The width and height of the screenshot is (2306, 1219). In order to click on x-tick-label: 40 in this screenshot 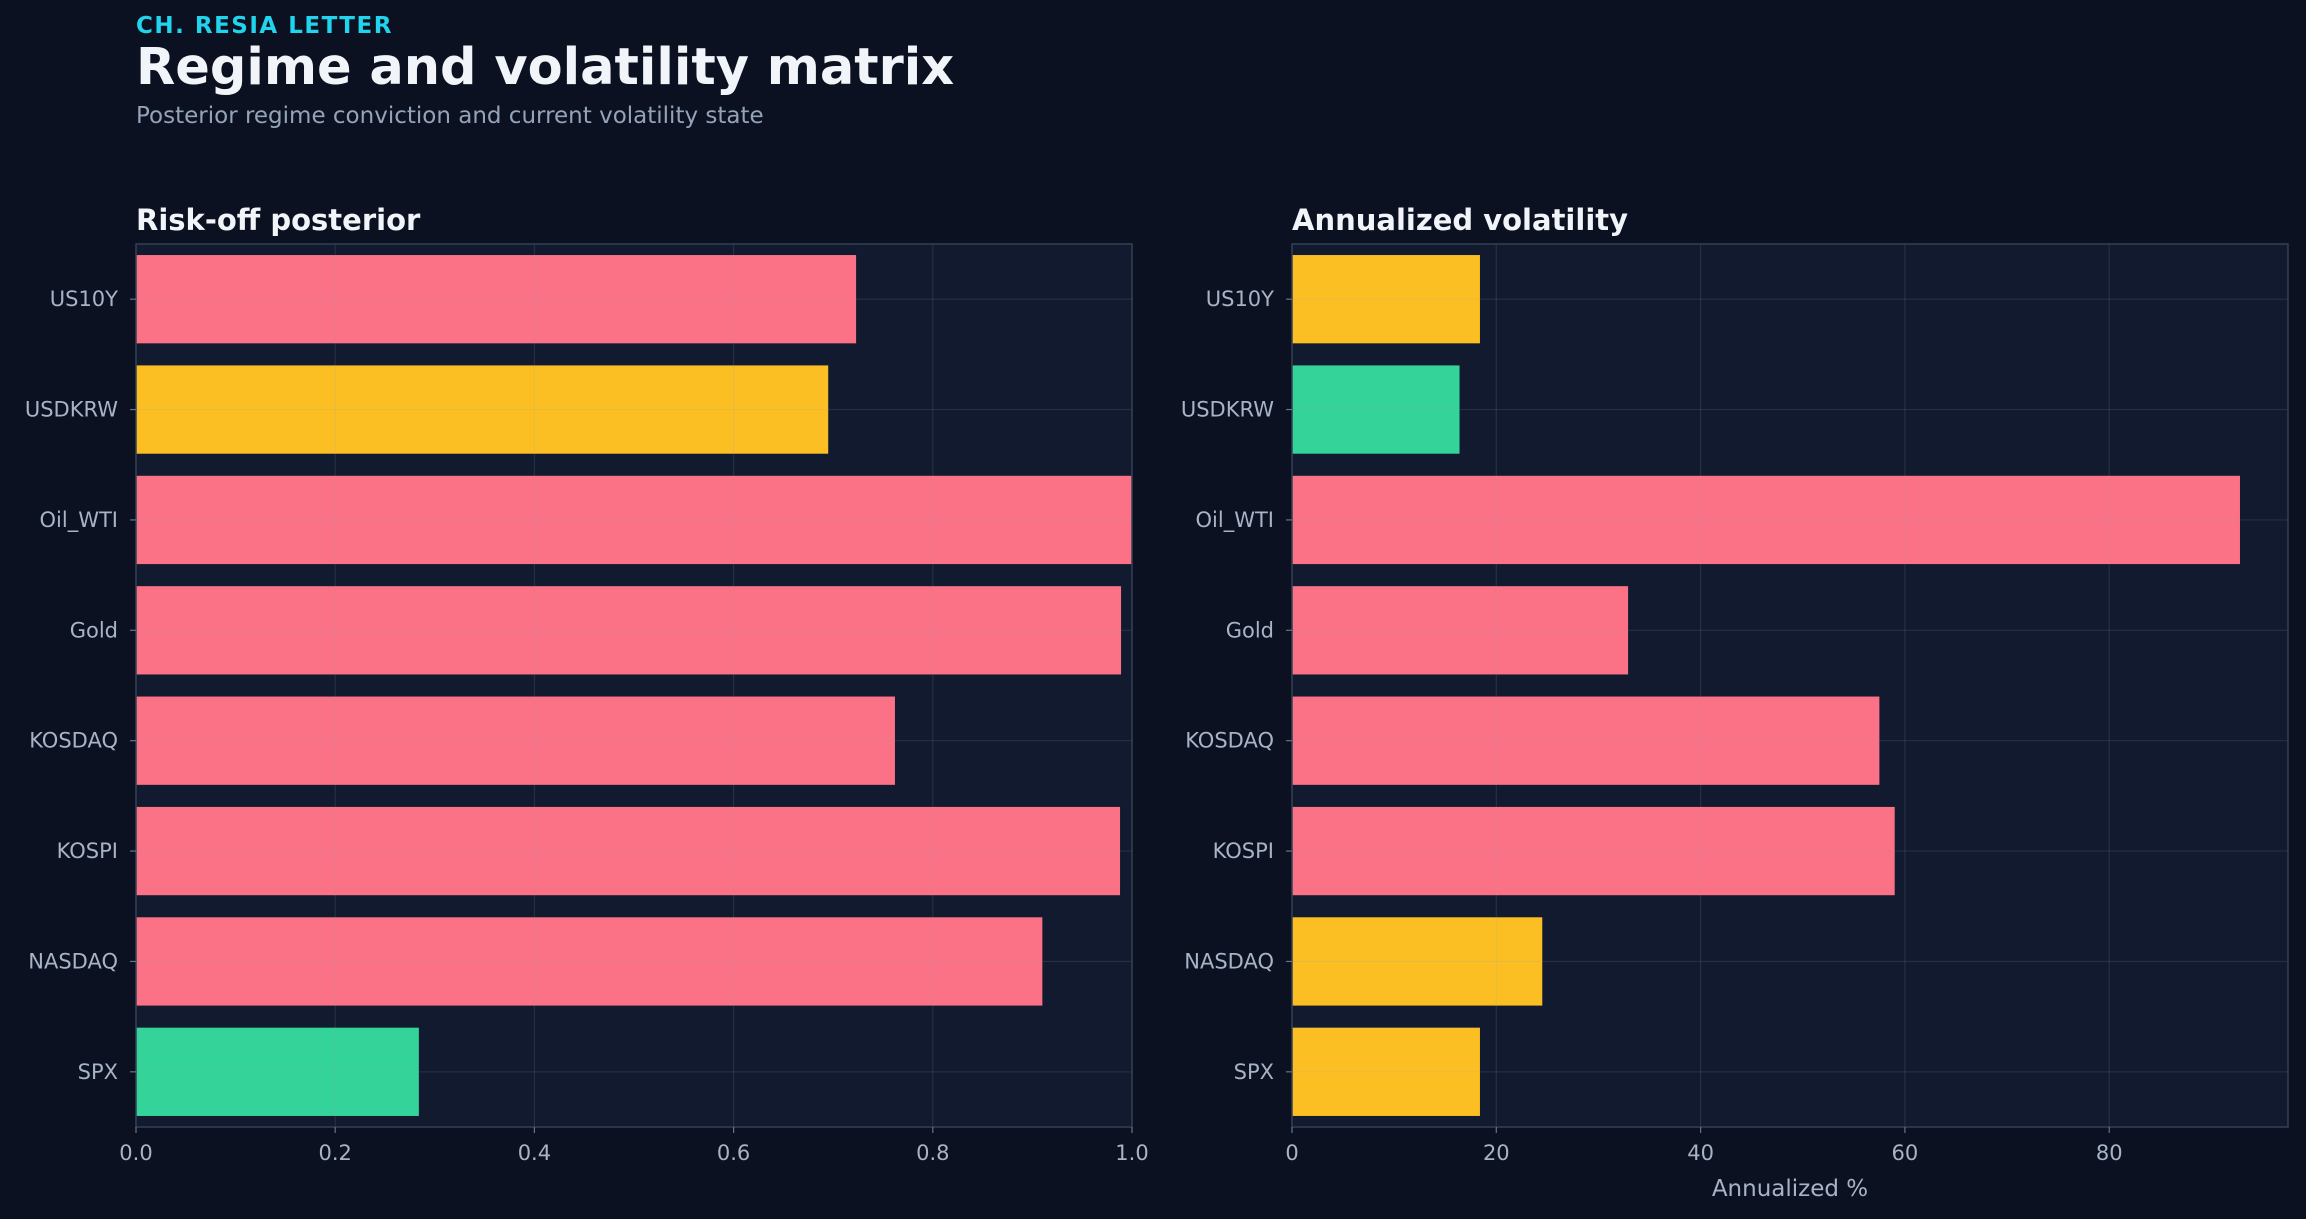, I will do `click(1700, 1153)`.